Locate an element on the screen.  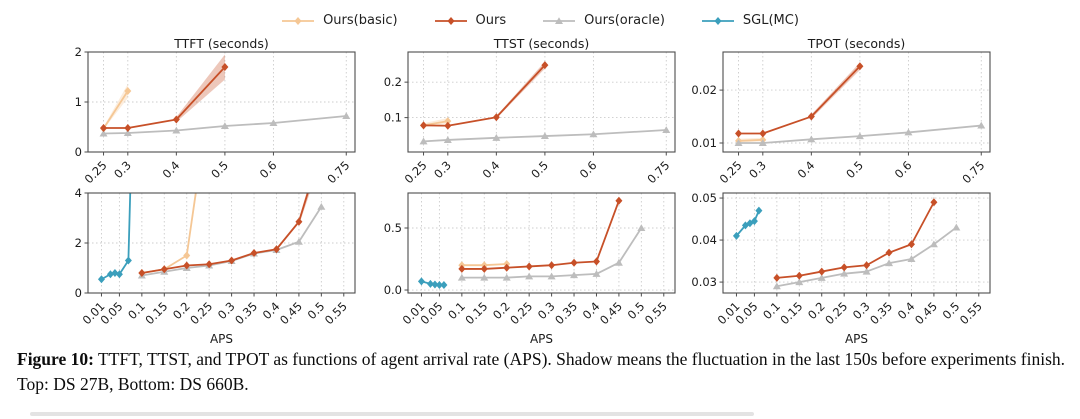
y-tick-label: 0.05 is located at coordinates (704, 198).